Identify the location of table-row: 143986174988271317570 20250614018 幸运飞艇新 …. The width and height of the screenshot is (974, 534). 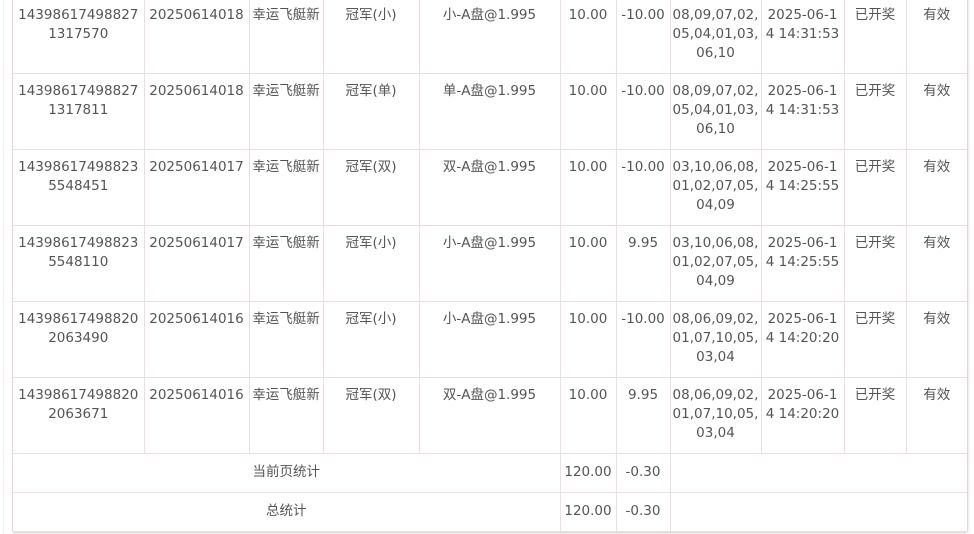
(490, 37).